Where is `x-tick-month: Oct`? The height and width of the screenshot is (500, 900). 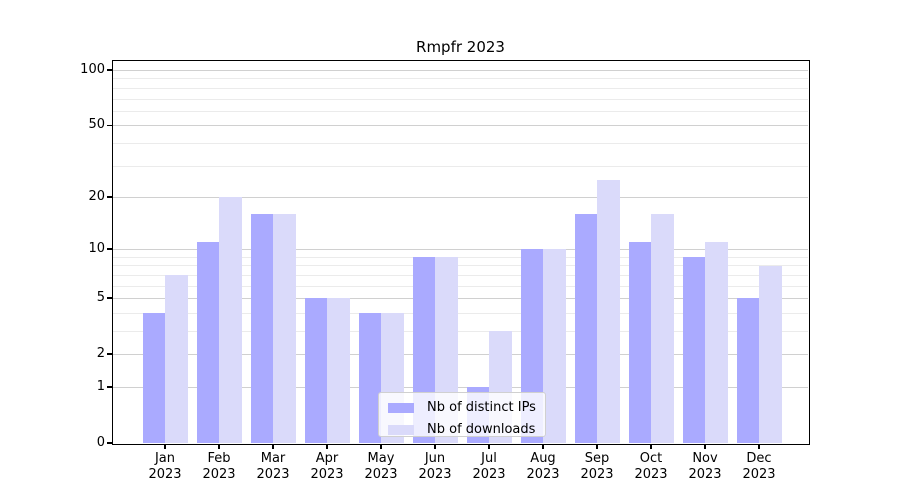 x-tick-month: Oct is located at coordinates (651, 458).